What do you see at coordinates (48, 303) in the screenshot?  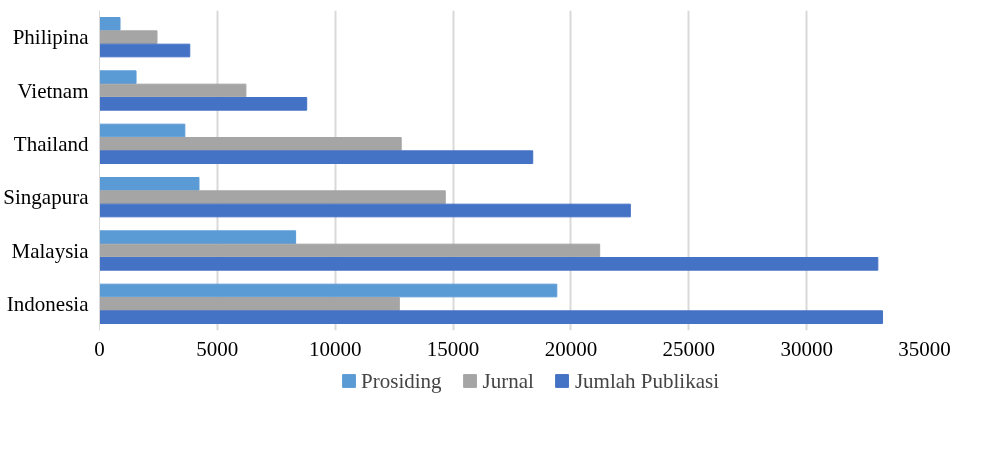 I see `y-tick-label: Indonesia` at bounding box center [48, 303].